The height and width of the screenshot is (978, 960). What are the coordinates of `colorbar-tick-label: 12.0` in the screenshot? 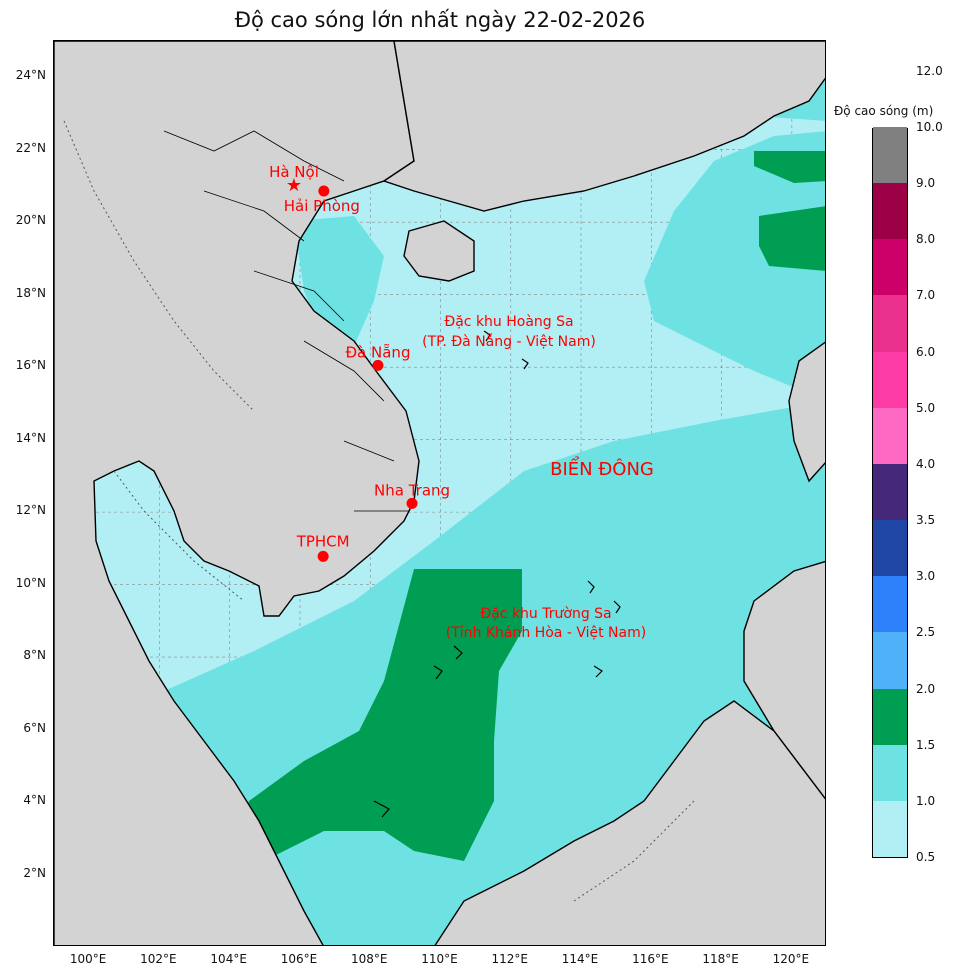 It's located at (929, 70).